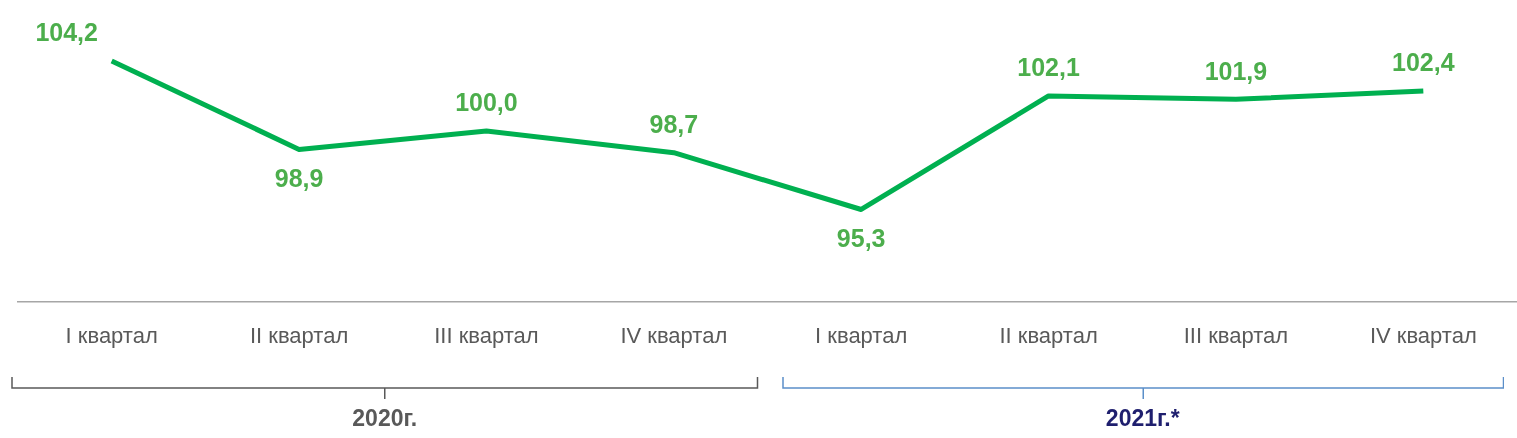  Describe the element at coordinates (1423, 62) in the screenshot. I see `data-label: 102,4` at that location.